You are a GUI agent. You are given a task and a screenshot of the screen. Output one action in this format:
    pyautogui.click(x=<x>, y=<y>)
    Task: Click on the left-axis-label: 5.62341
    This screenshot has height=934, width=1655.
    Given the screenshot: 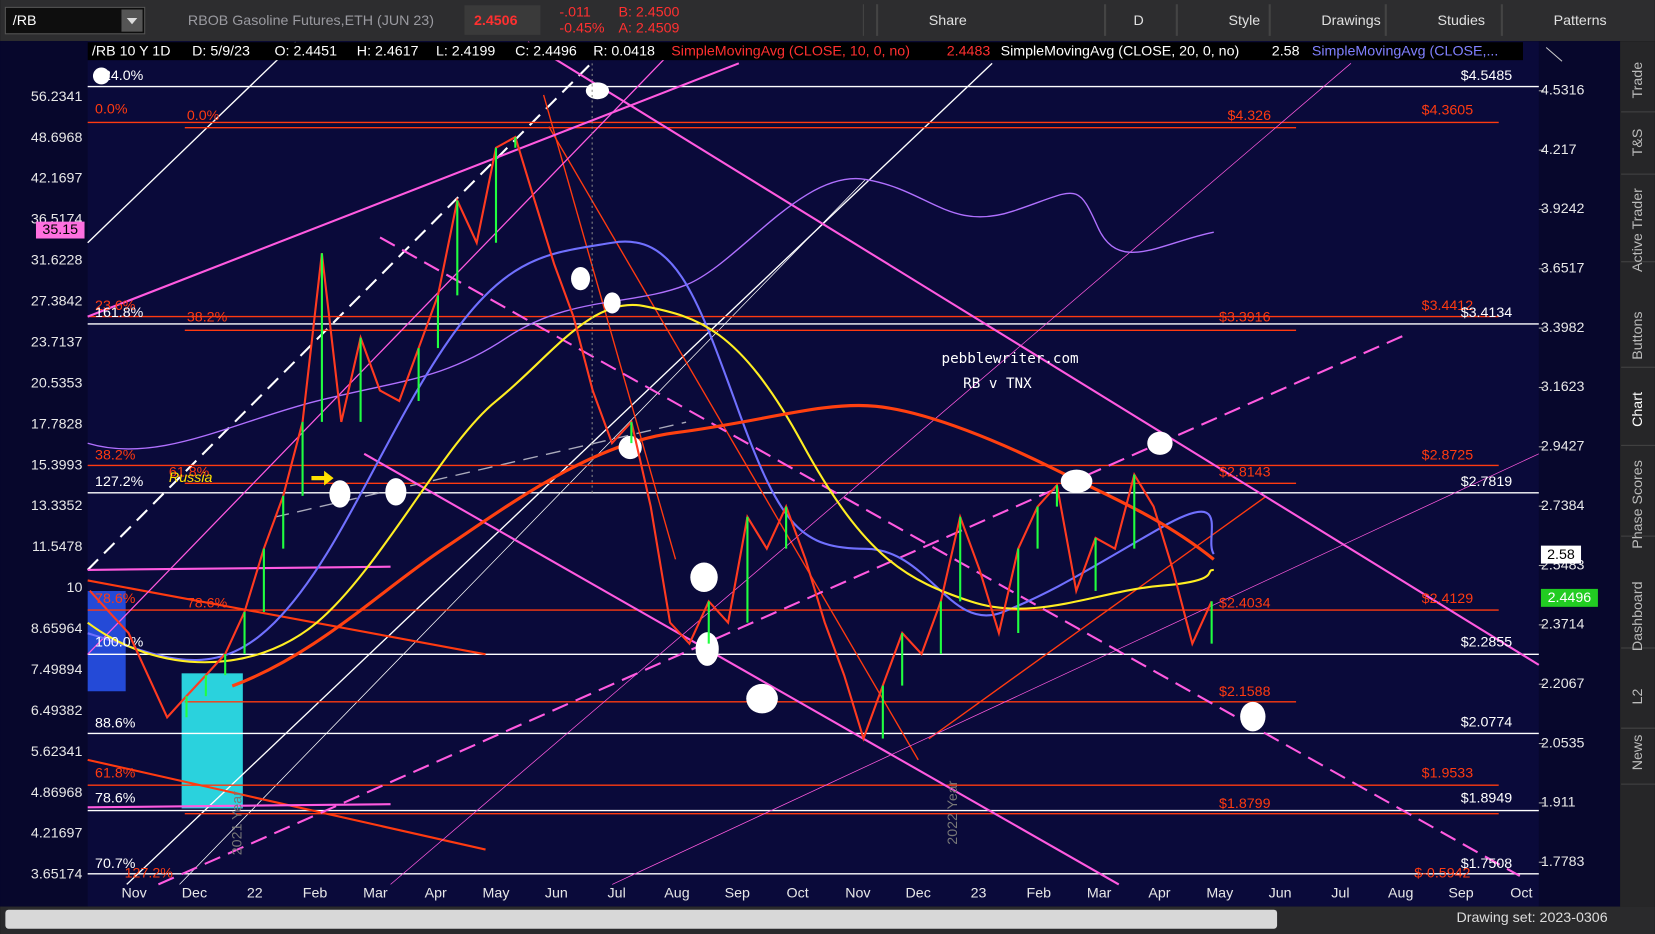 What is the action you would take?
    pyautogui.click(x=57, y=752)
    